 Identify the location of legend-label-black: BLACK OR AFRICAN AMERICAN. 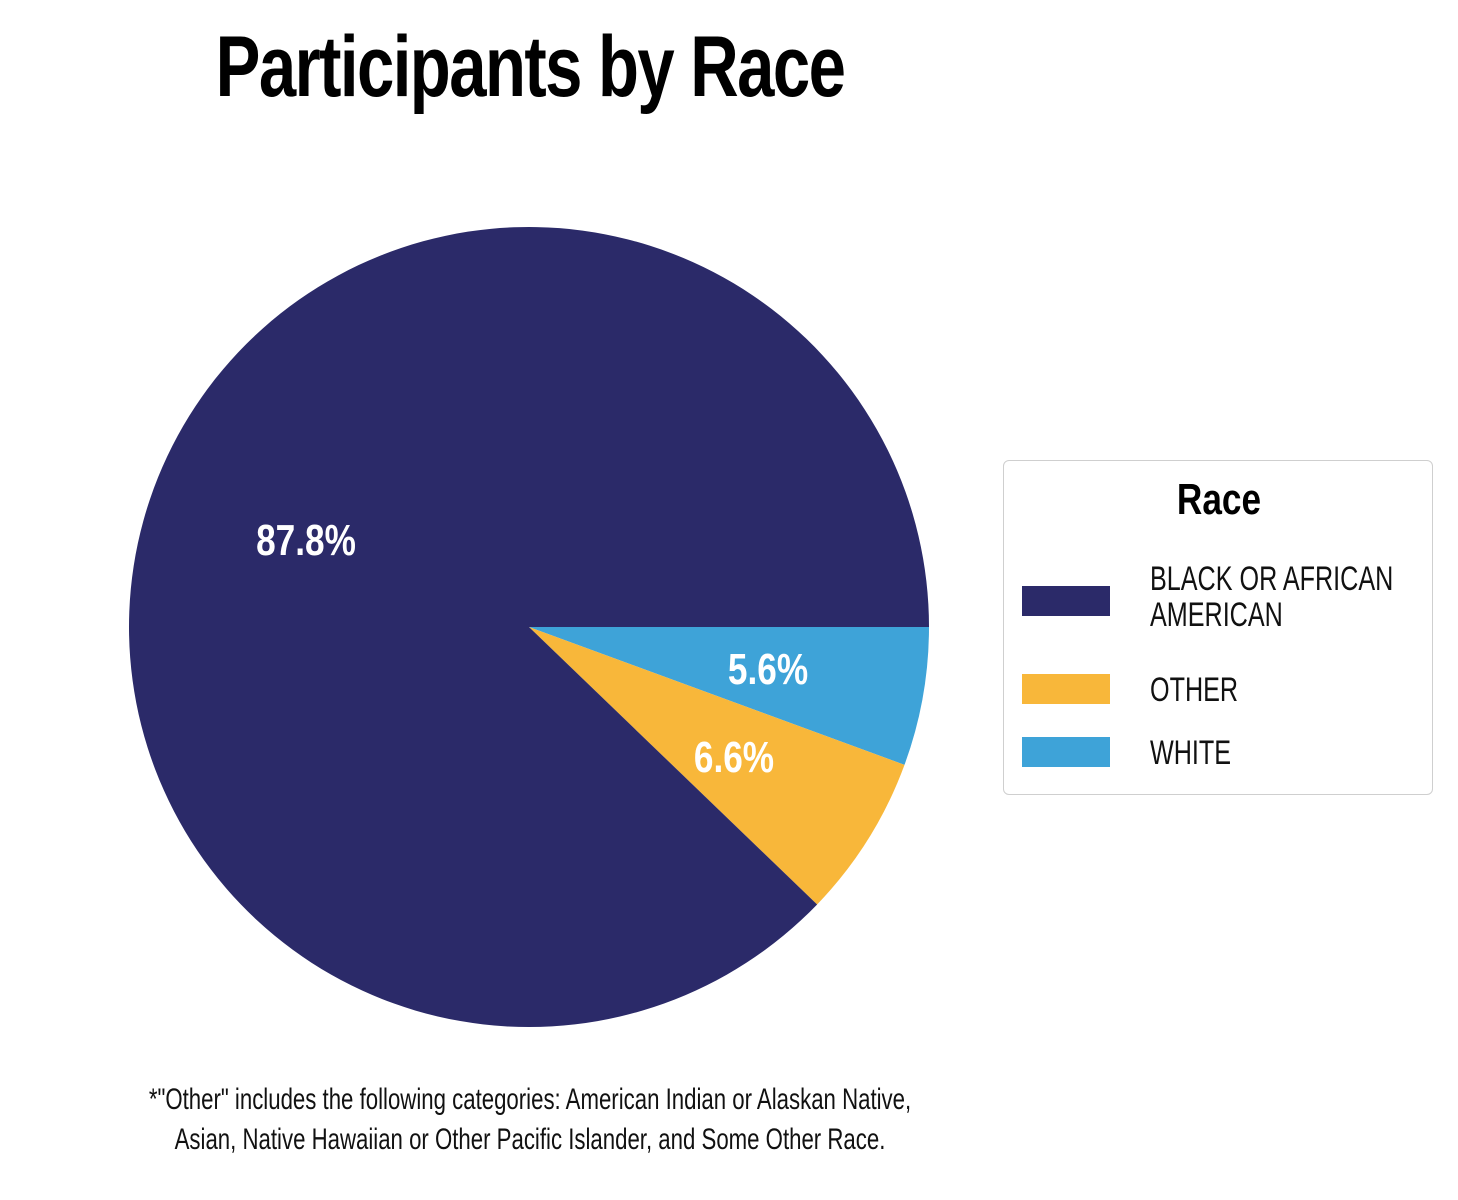
(1272, 597).